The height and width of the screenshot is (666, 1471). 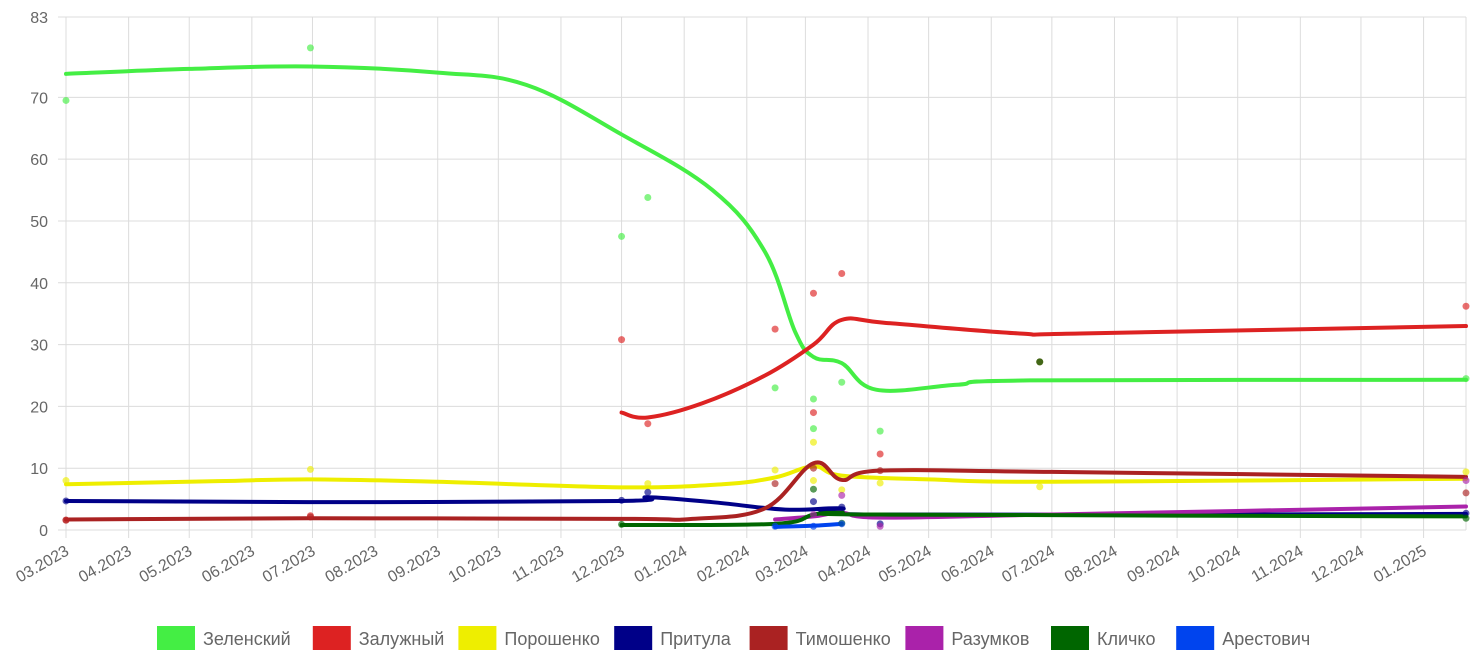 I want to click on x-tick-label: 12.2023, so click(x=598, y=565).